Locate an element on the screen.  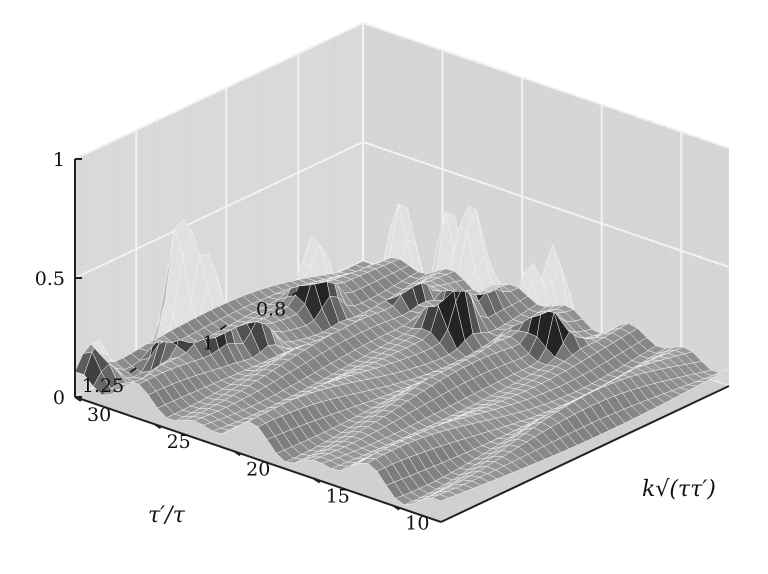
x-tick-label: 20 is located at coordinates (258, 469).